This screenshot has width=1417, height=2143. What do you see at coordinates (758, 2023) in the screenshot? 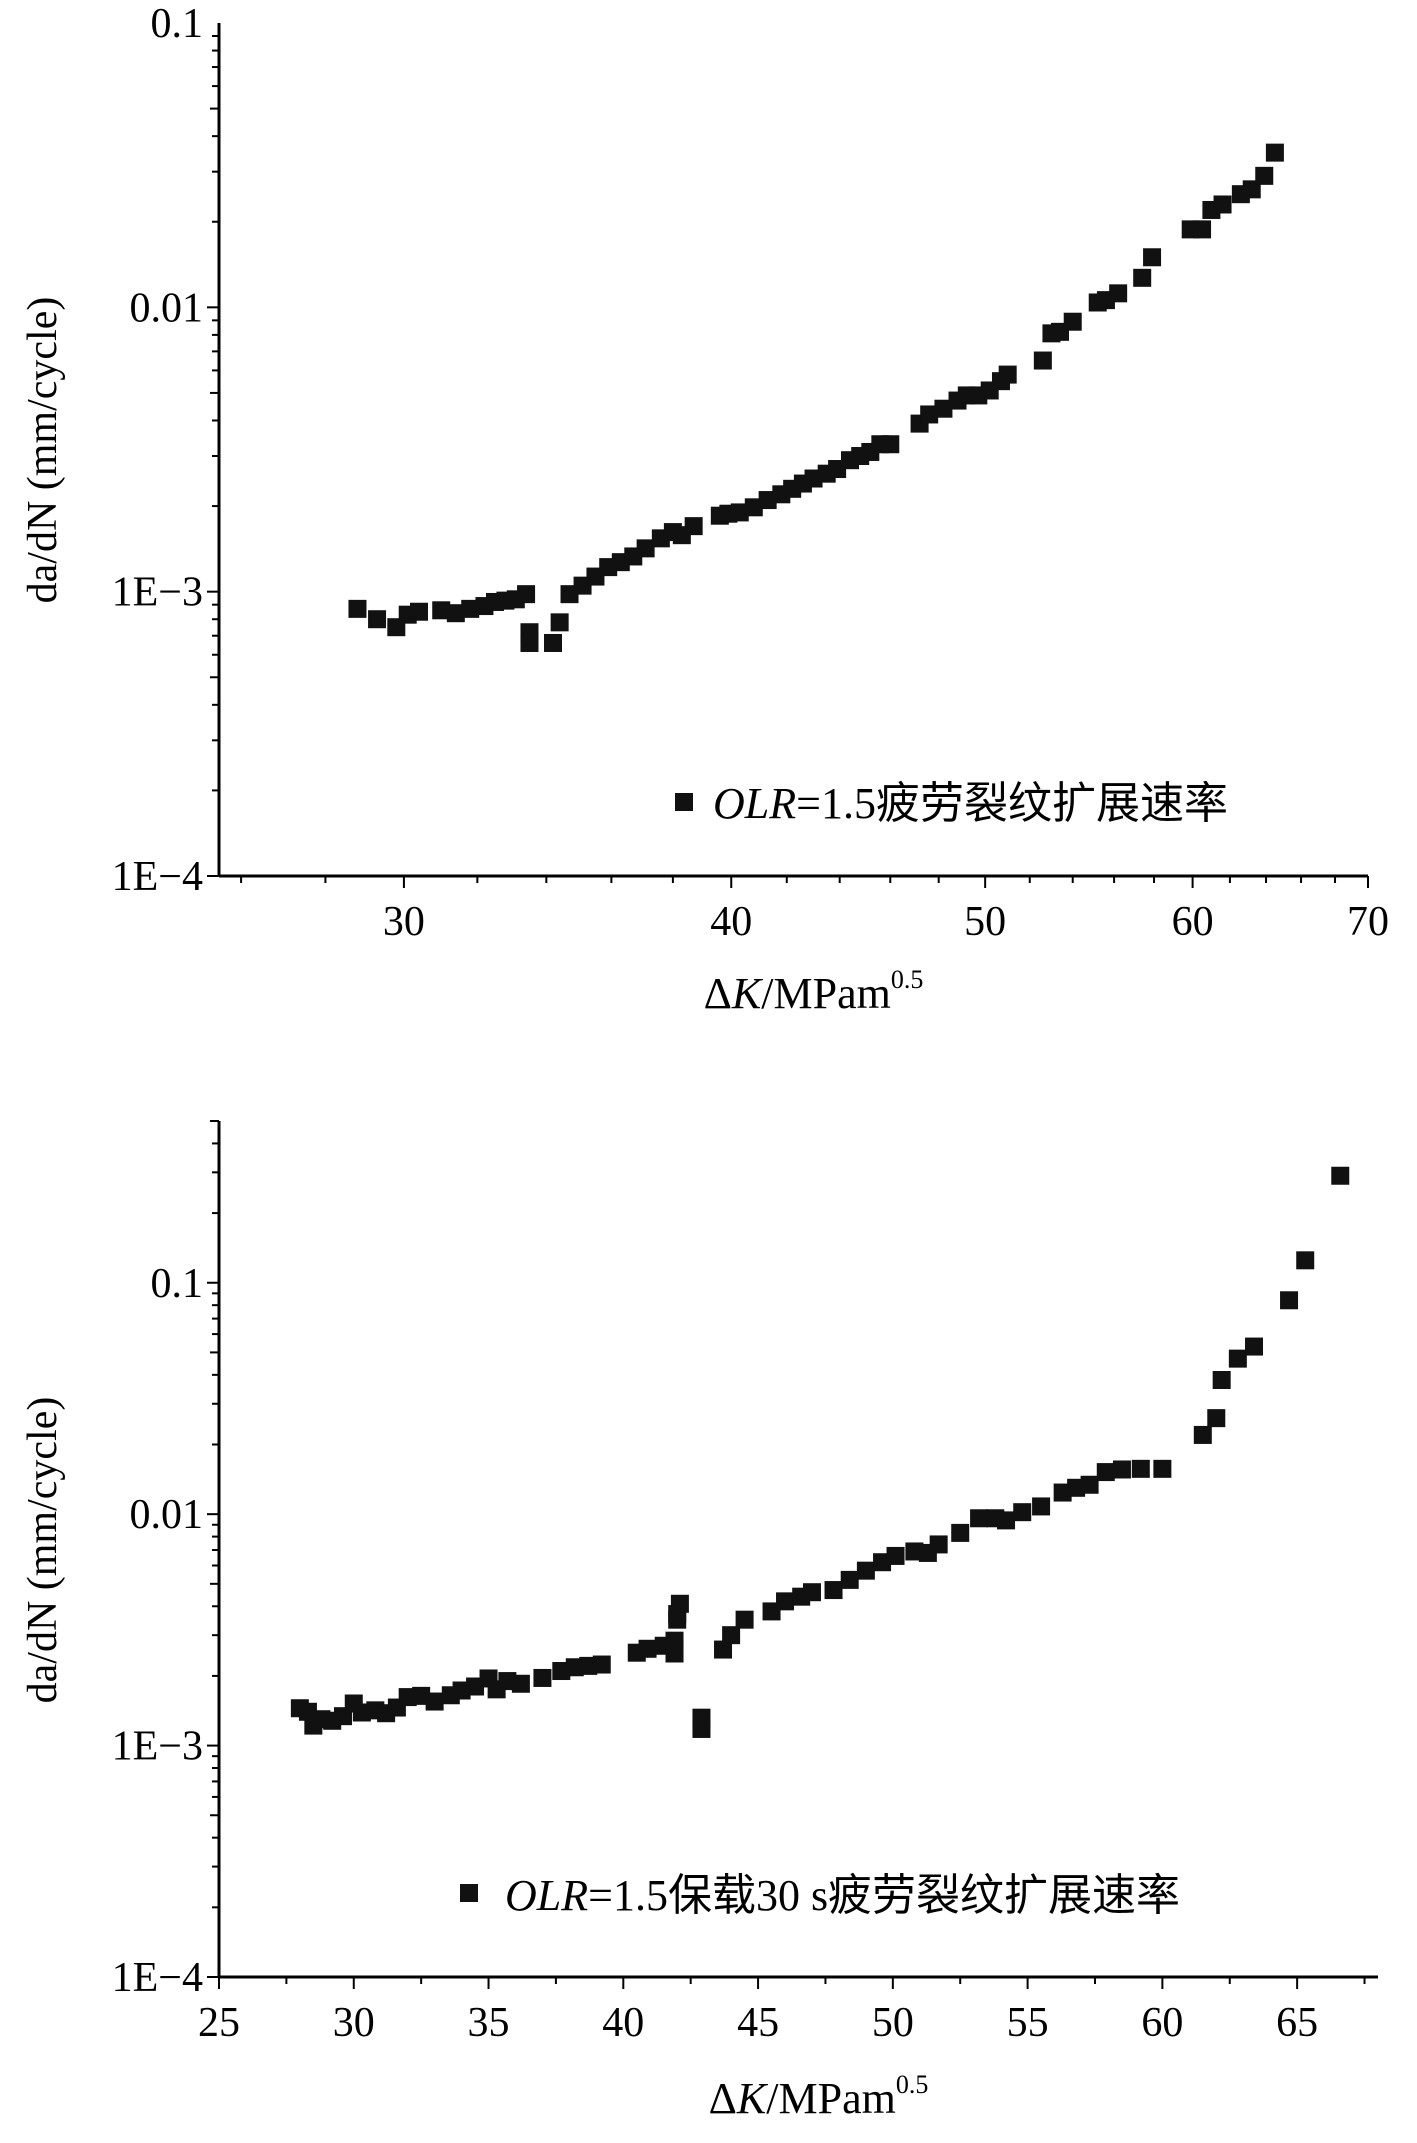
I see `x-tick-label: 45` at bounding box center [758, 2023].